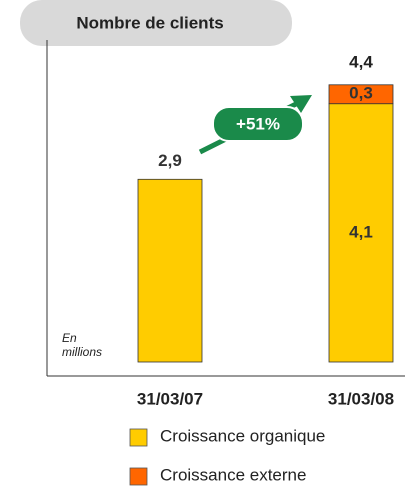  Describe the element at coordinates (170, 398) in the screenshot. I see `x-tick-label: 31/03/07` at that location.